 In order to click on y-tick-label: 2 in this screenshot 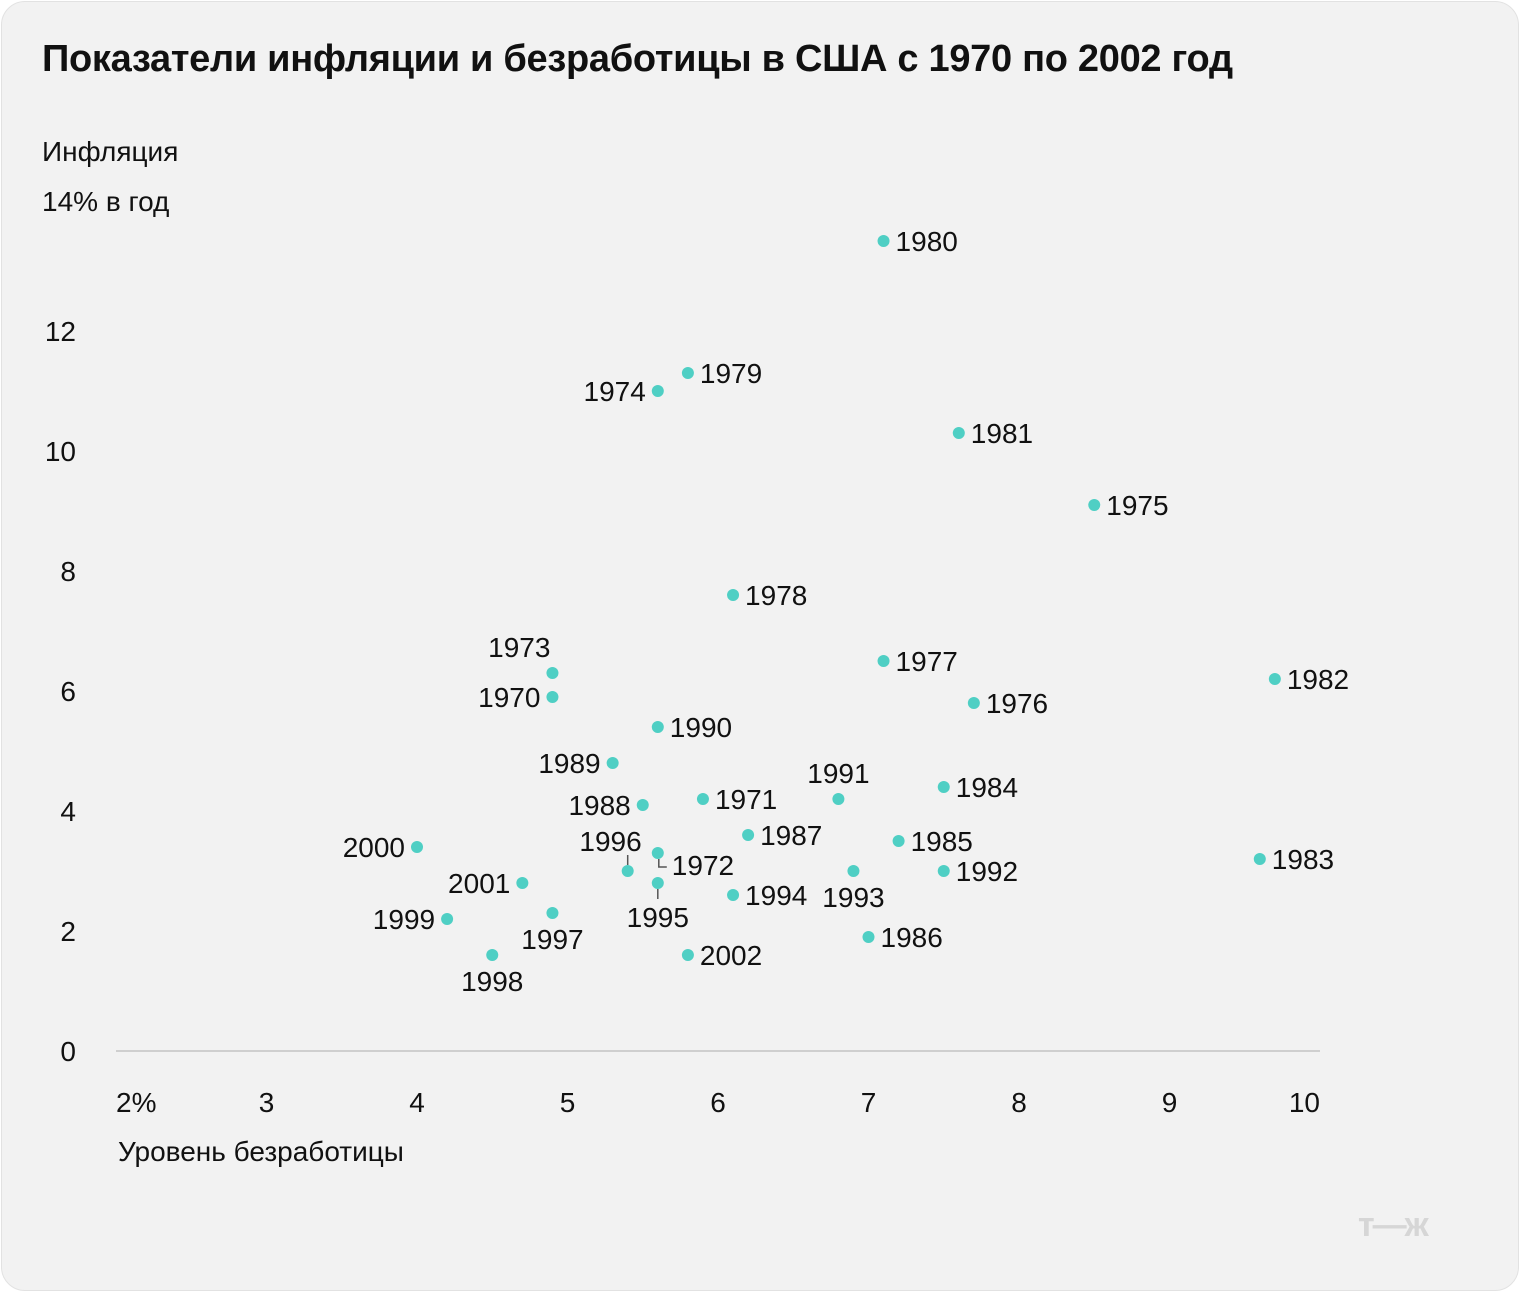, I will do `click(68, 931)`.